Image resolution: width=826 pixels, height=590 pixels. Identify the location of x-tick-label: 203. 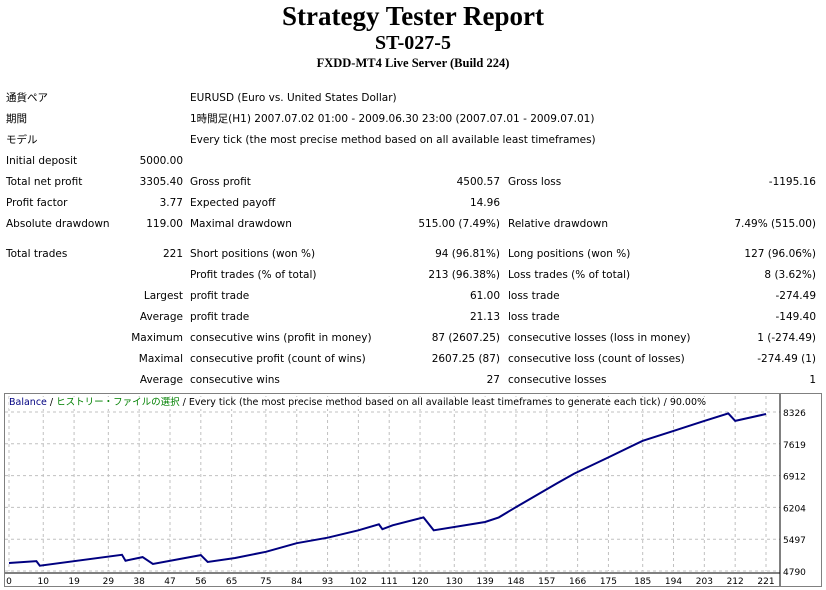
(704, 581).